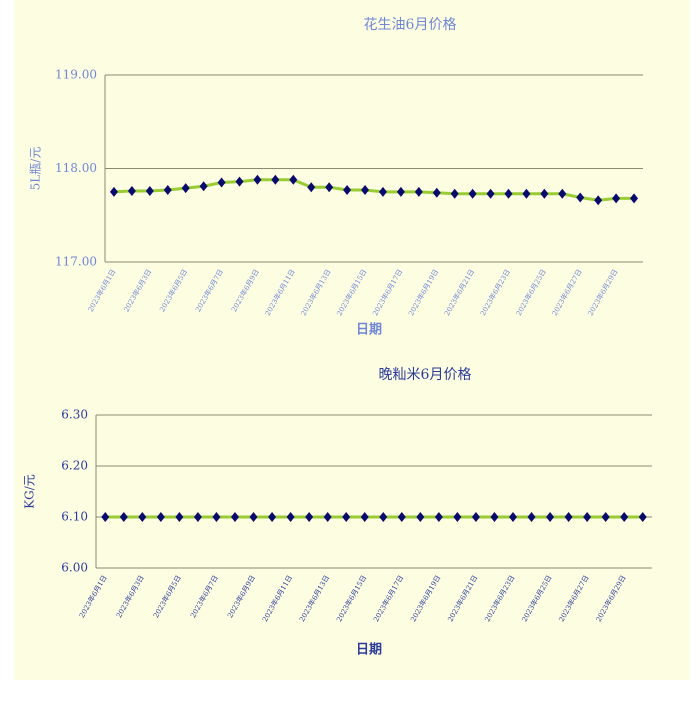 This screenshot has width=700, height=705. Describe the element at coordinates (74, 466) in the screenshot. I see `y-tick-label: 6.20` at that location.